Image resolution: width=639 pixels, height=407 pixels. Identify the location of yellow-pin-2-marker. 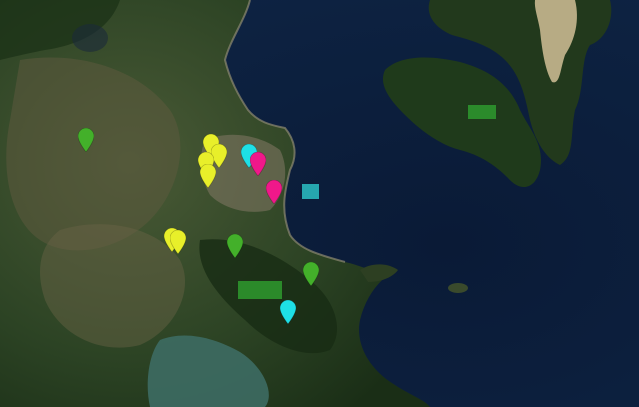
(219, 156).